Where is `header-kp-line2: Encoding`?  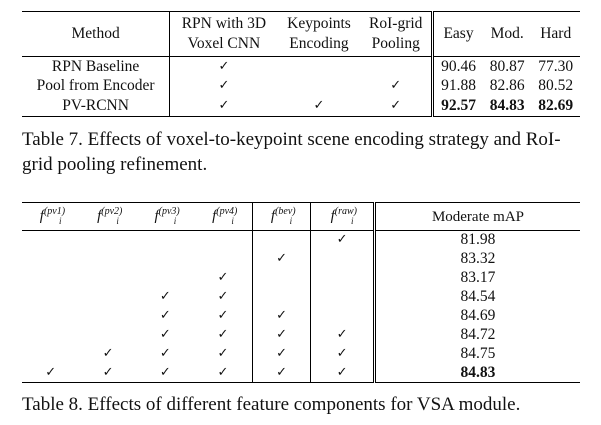 header-kp-line2: Encoding is located at coordinates (319, 43).